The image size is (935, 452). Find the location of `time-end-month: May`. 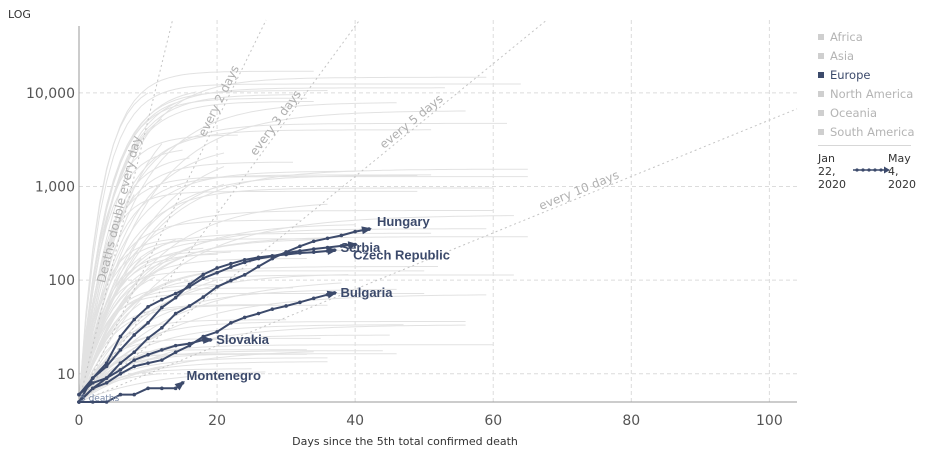

time-end-month: May is located at coordinates (899, 158).